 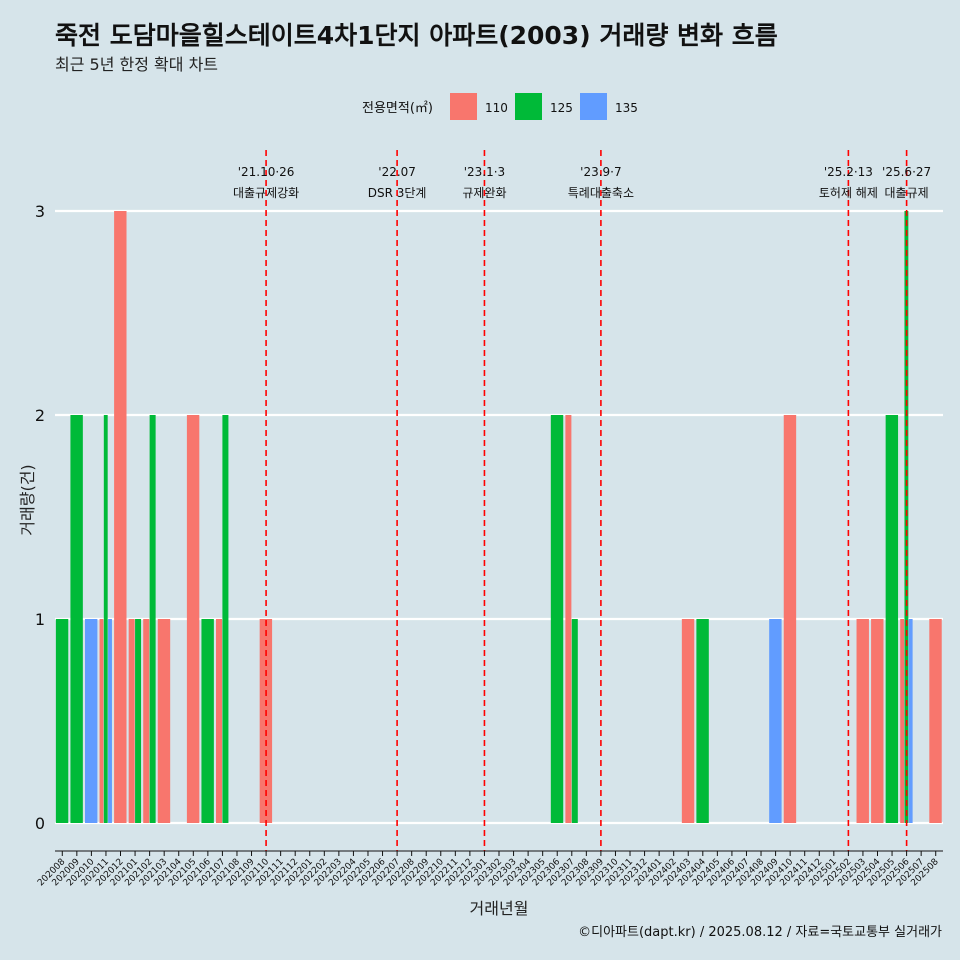 What do you see at coordinates (27, 499) in the screenshot?
I see `y-axis-title: 거래량(건)` at bounding box center [27, 499].